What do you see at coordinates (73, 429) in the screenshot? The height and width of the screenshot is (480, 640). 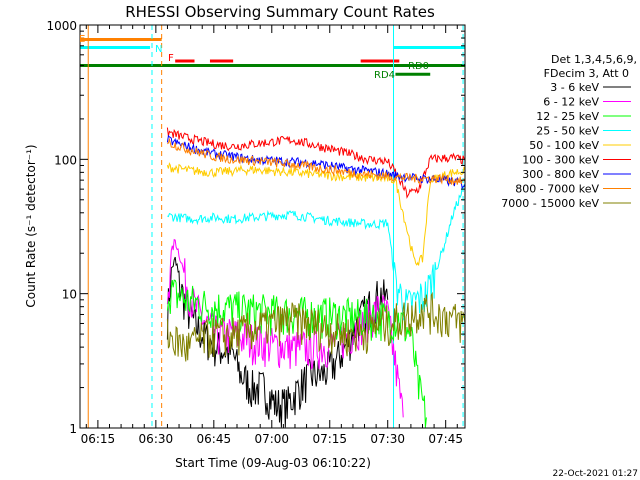 I see `y-tick-label: 1` at bounding box center [73, 429].